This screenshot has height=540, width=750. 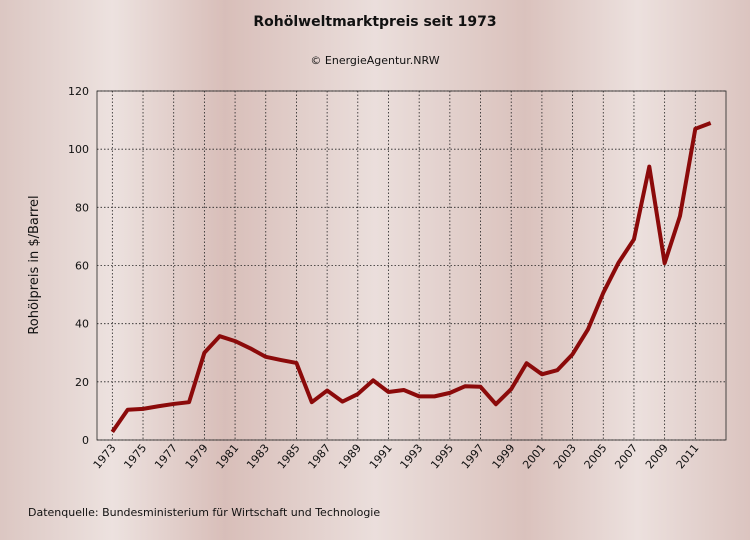 What do you see at coordinates (85, 440) in the screenshot?
I see `y-tick-label: 0` at bounding box center [85, 440].